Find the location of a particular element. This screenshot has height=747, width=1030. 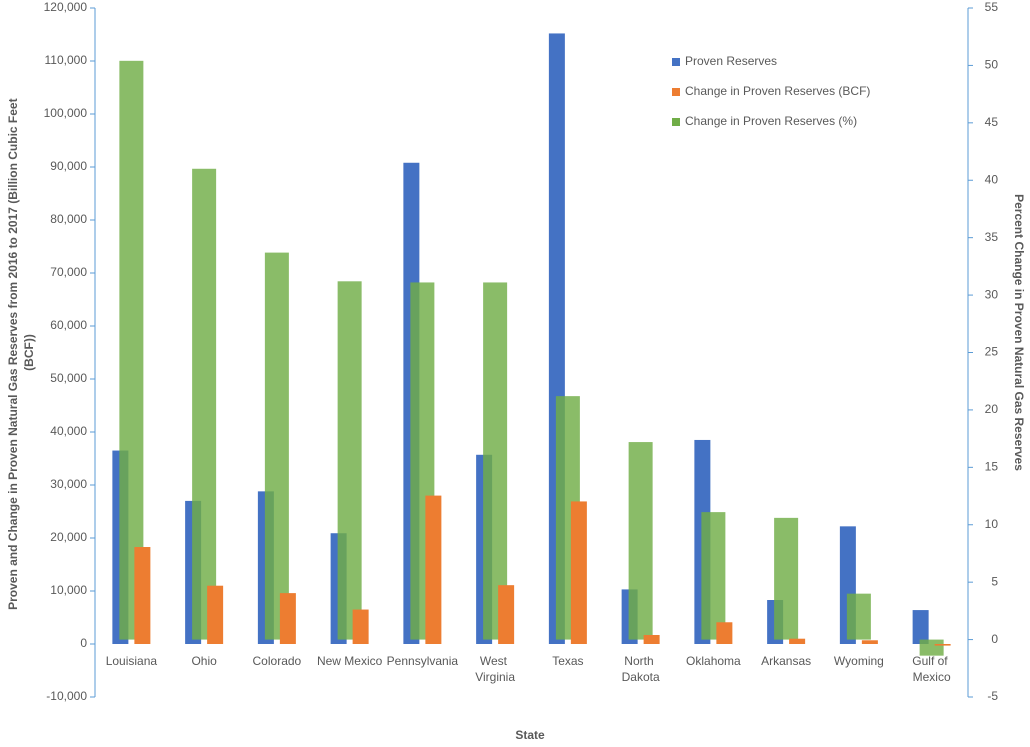

x-tick-label: New Mexico is located at coordinates (350, 661).